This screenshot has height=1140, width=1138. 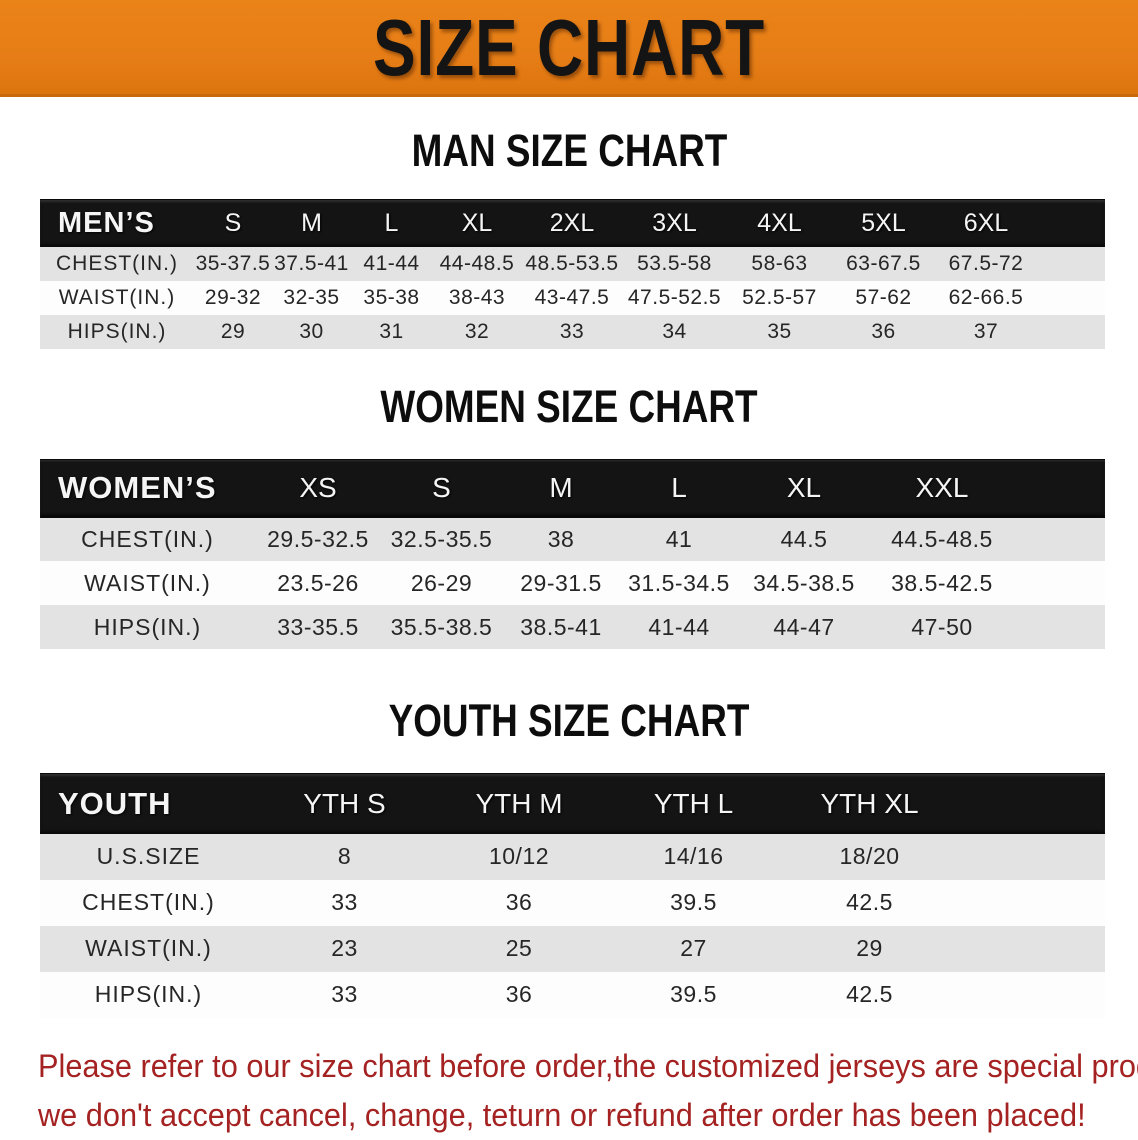 I want to click on cell-value: 29-32, so click(x=233, y=297).